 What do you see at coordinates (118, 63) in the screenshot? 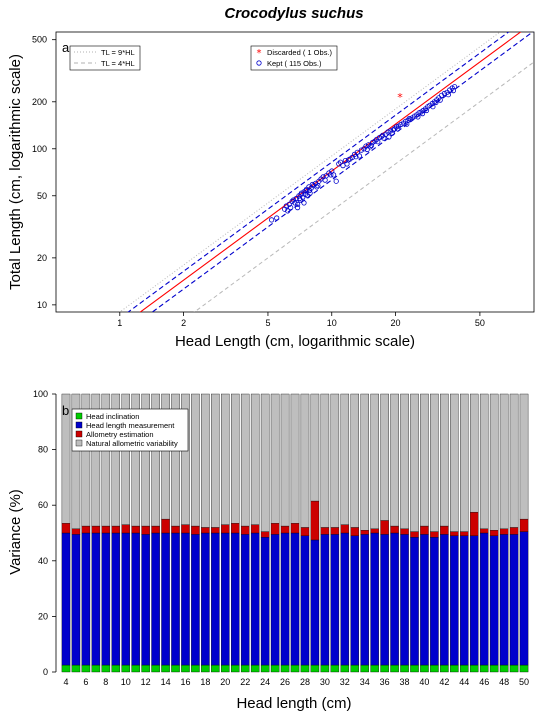
I see `legend-item-label: TL = 4*HL` at bounding box center [118, 63].